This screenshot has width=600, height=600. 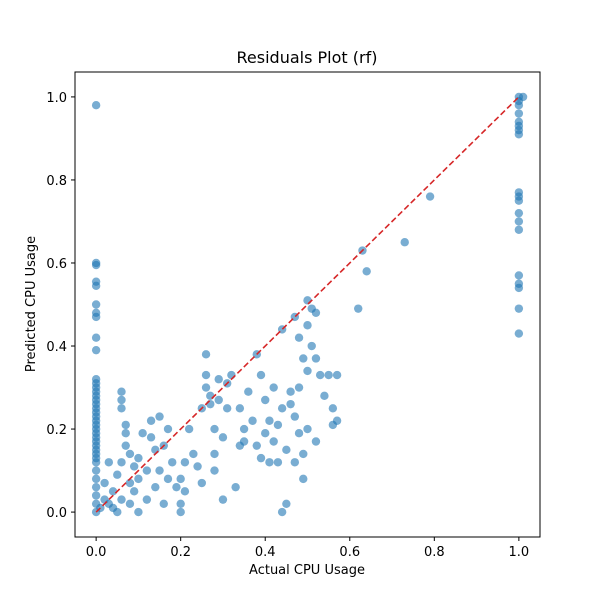 I want to click on y-axis: 0.0 0.2 0.4 0.6 0.8 1.0, so click(x=60, y=306).